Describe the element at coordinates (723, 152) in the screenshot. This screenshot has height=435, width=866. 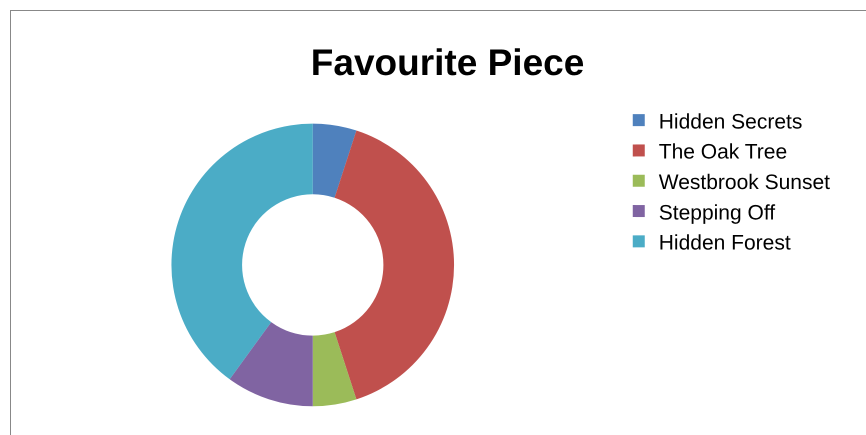
I see `legend-label: The Oak Tree` at that location.